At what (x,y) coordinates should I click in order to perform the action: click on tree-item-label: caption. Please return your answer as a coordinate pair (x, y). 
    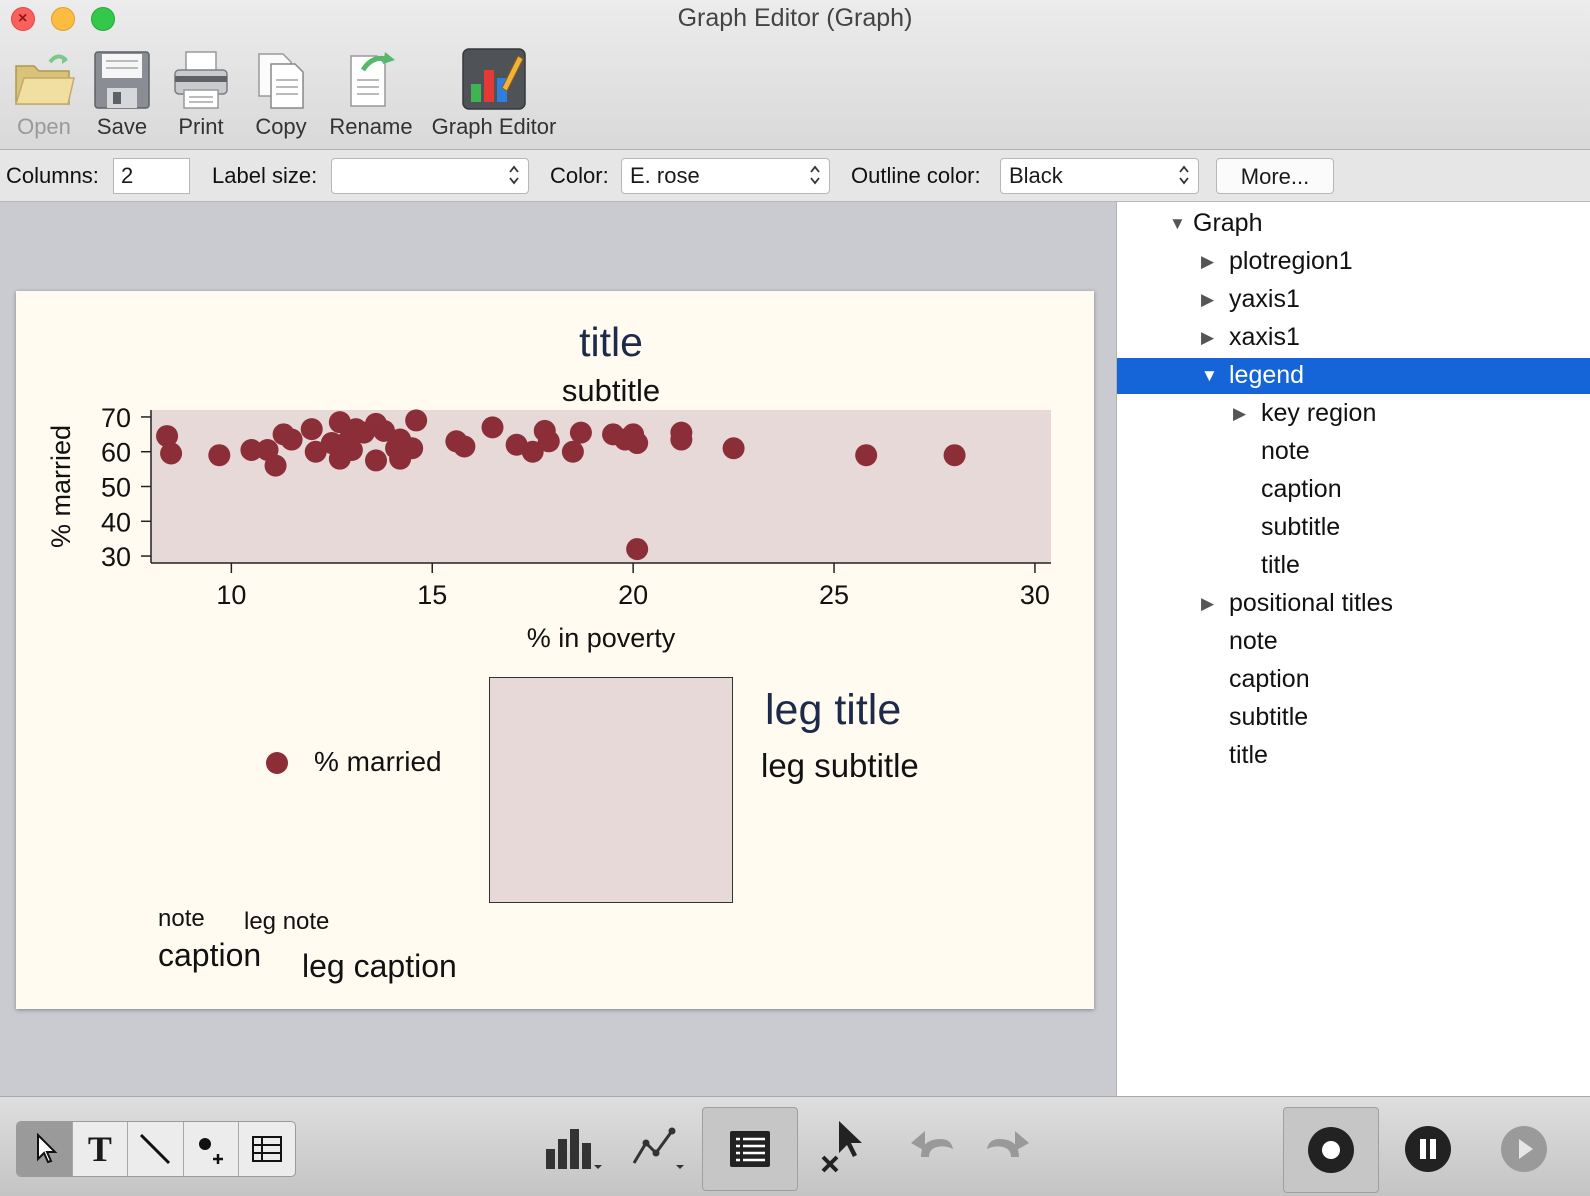
    Looking at the image, I should click on (1269, 679).